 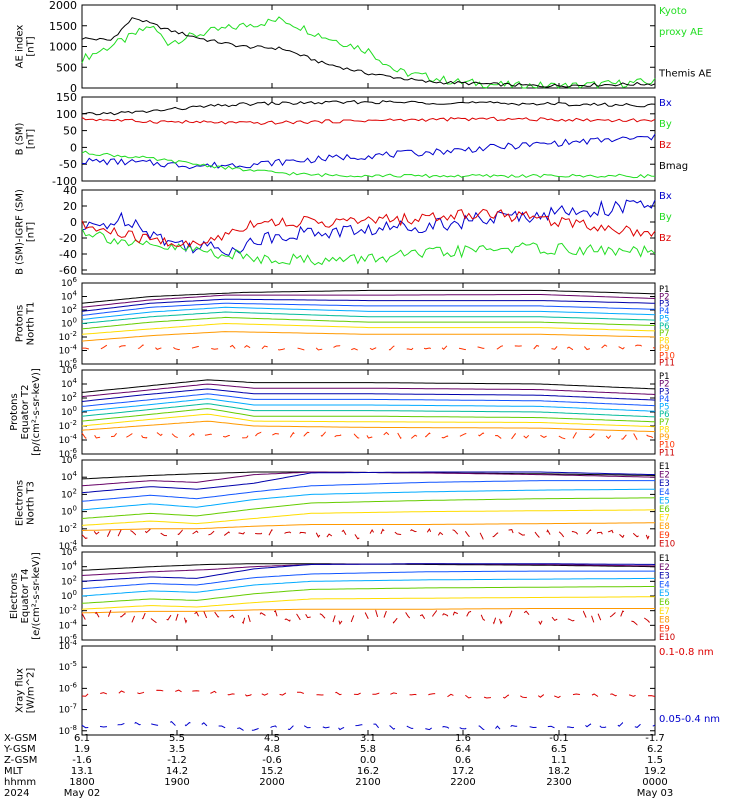 I want to click on ephem-value-2-2: -0.6, so click(x=272, y=760).